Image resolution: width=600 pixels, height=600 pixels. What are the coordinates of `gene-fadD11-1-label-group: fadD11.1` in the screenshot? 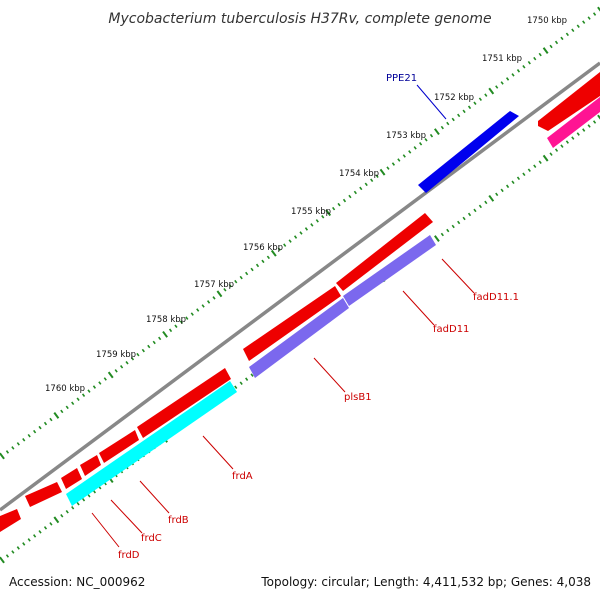 It's located at (480, 280).